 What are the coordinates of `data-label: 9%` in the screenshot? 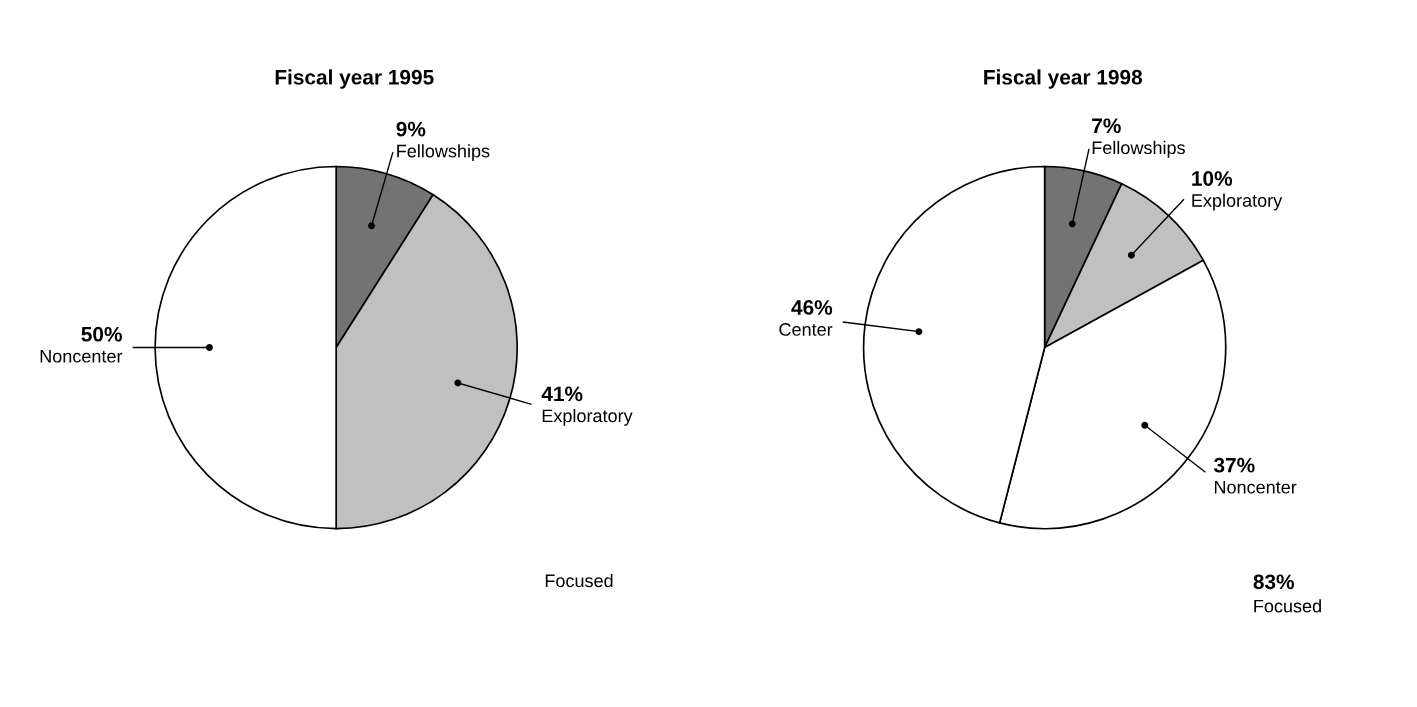 It's located at (411, 129).